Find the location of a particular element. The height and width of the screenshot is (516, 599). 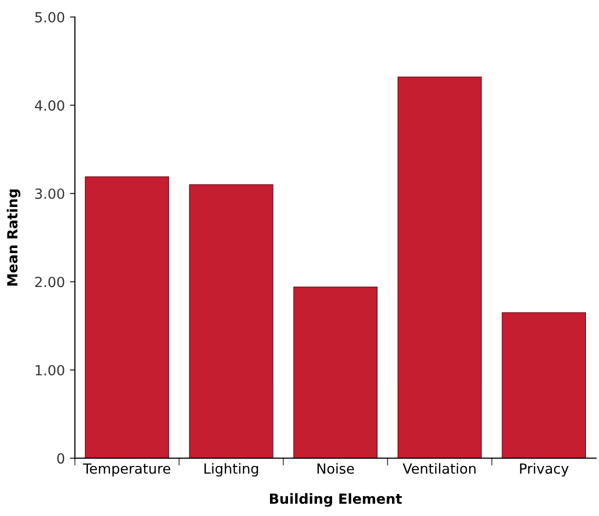

x-tick-label: Temperature is located at coordinates (126, 470).